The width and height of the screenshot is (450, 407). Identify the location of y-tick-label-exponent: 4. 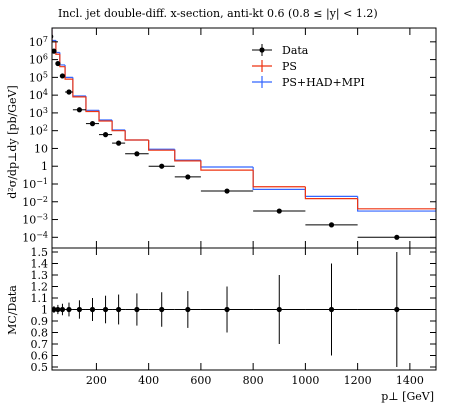
(45, 92).